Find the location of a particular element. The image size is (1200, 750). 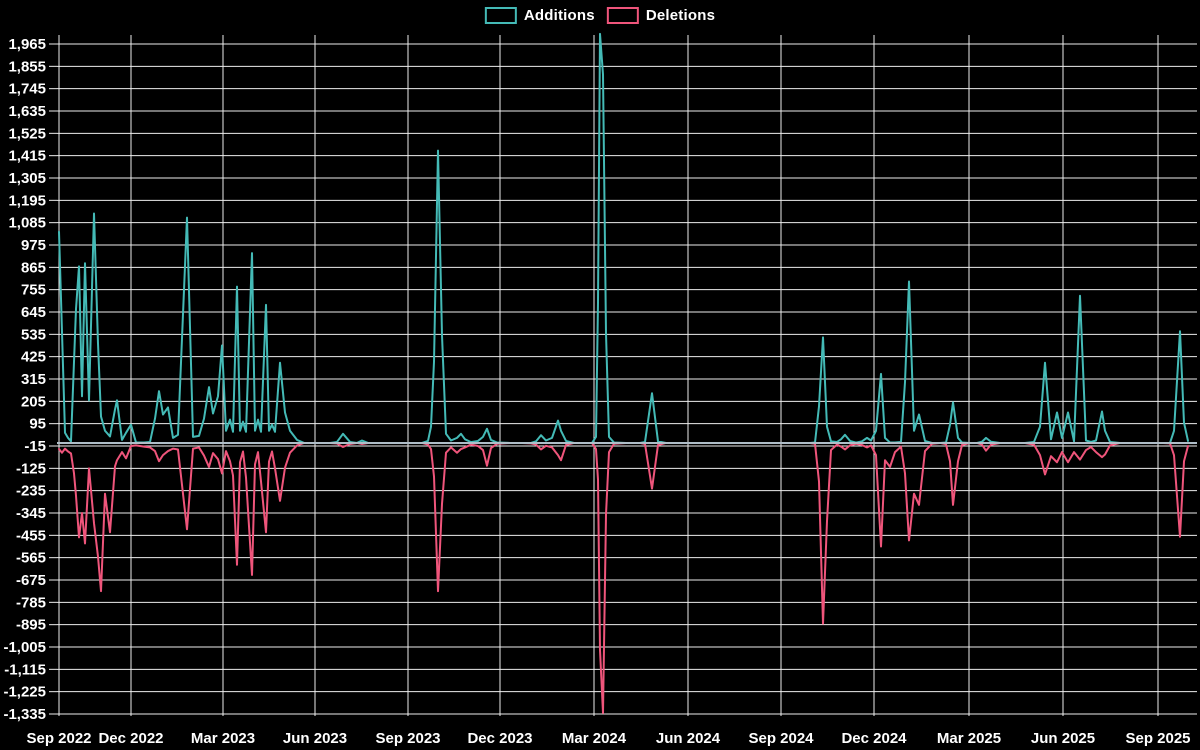

legend-deletions-label: Deletions is located at coordinates (680, 15).